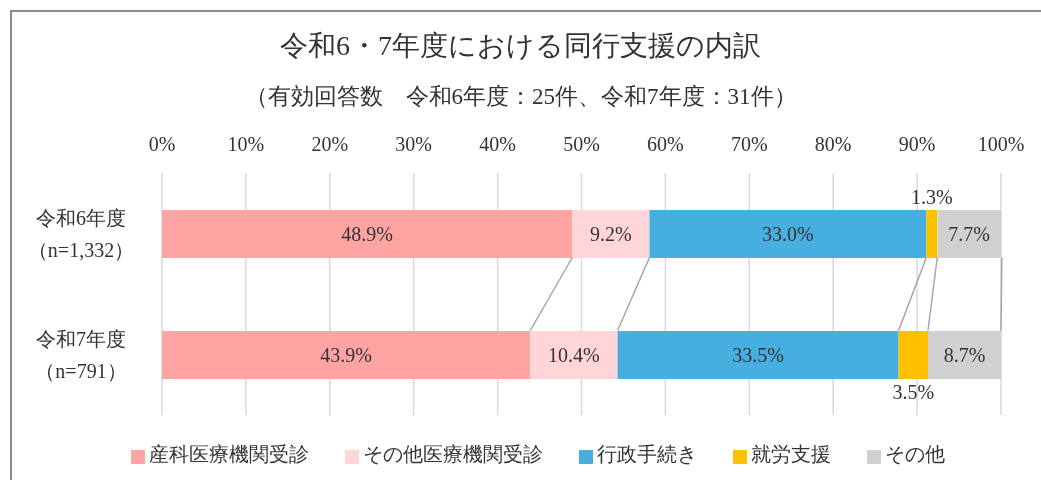 The image size is (1041, 480). What do you see at coordinates (246, 144) in the screenshot?
I see `x-tick-label: 10%` at bounding box center [246, 144].